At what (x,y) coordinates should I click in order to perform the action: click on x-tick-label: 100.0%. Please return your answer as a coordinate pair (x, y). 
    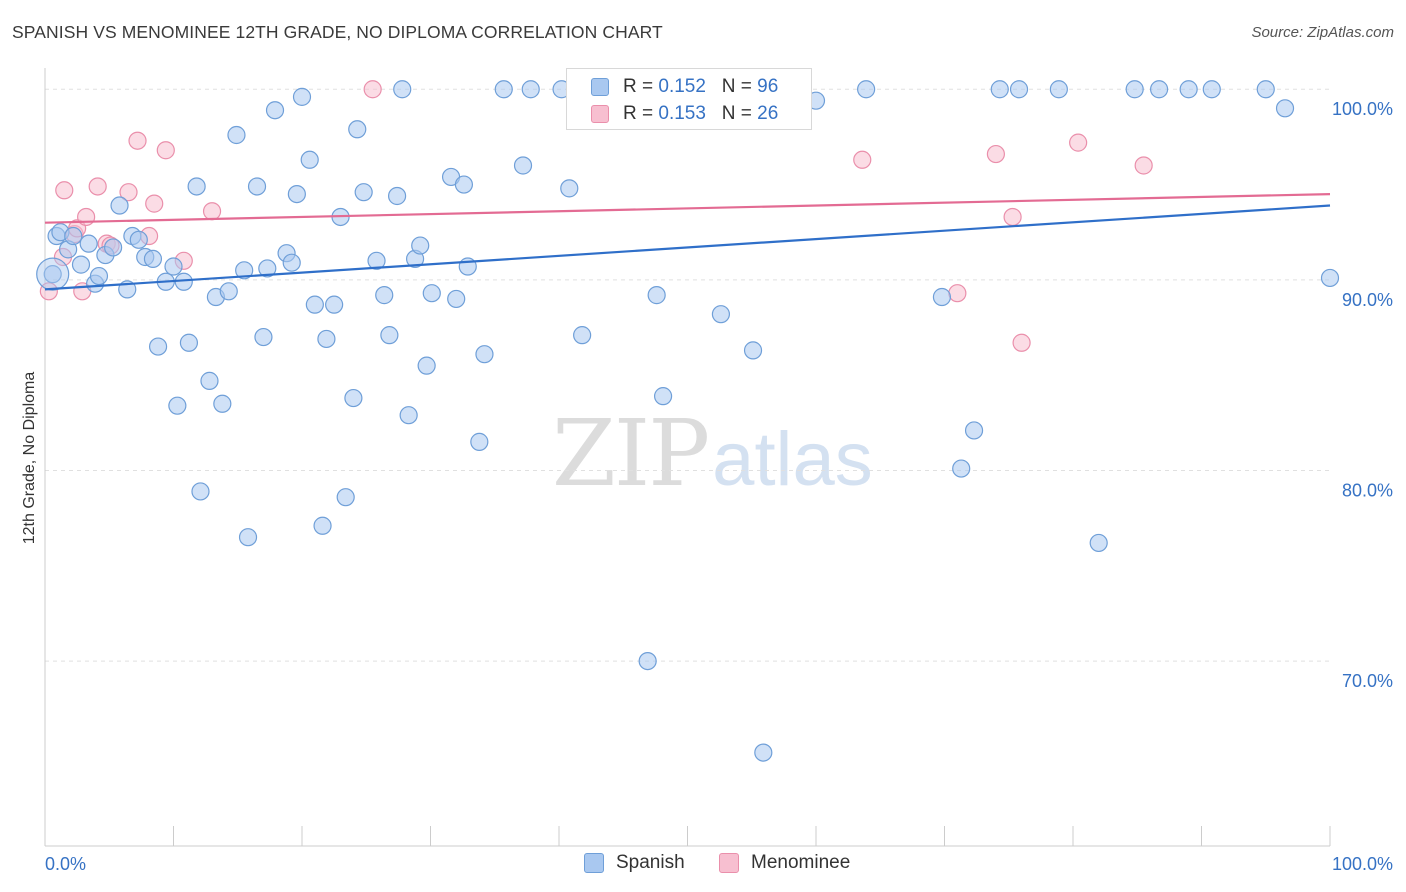
    Looking at the image, I should click on (1362, 864).